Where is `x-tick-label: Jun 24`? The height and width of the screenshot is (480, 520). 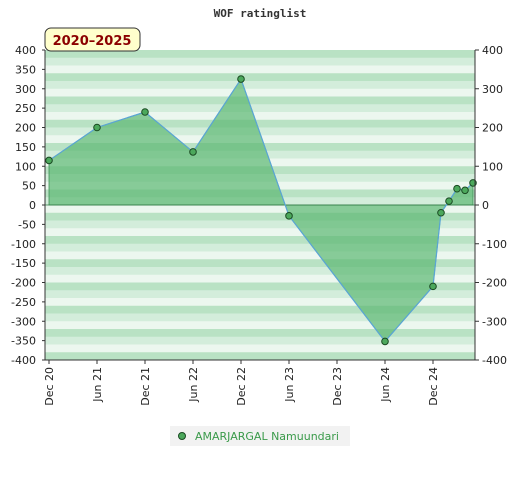
x-tick-label: Jun 24 is located at coordinates (385, 385).